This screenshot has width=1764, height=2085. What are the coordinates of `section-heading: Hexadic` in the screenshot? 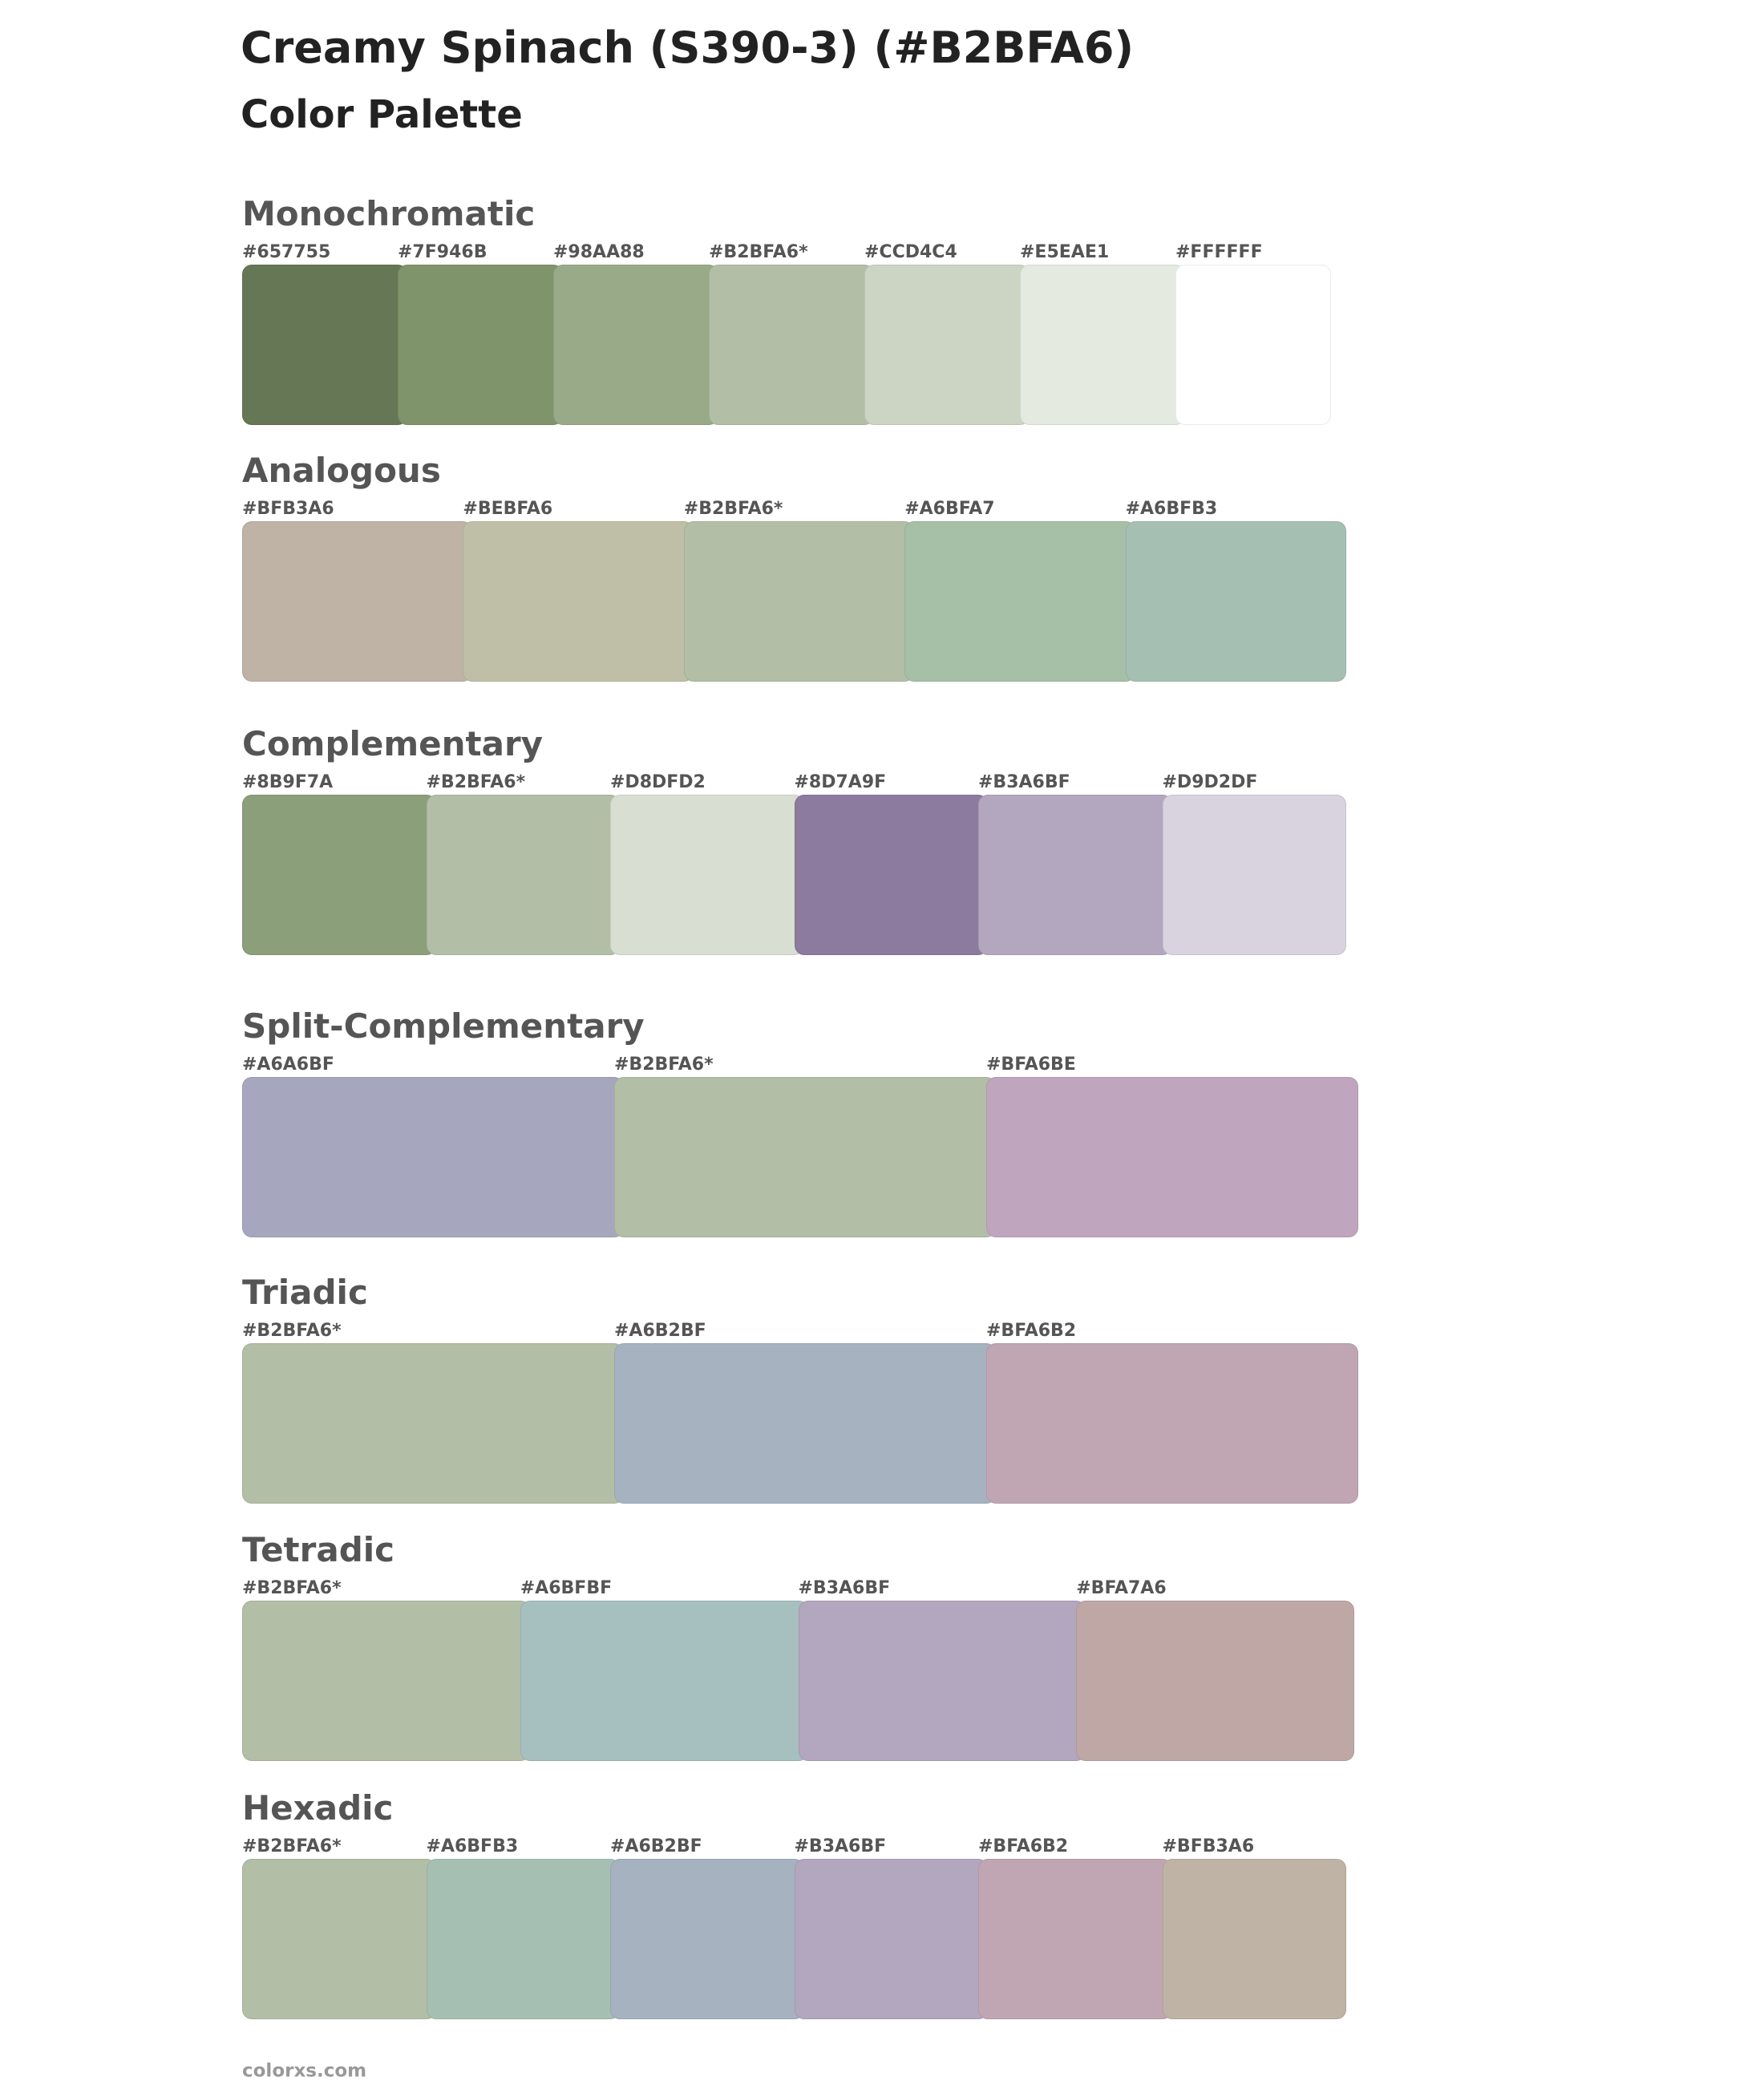 It's located at (318, 1808).